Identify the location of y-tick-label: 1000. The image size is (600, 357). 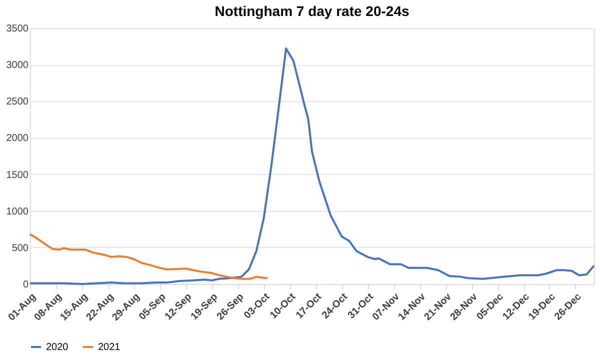
(17, 212).